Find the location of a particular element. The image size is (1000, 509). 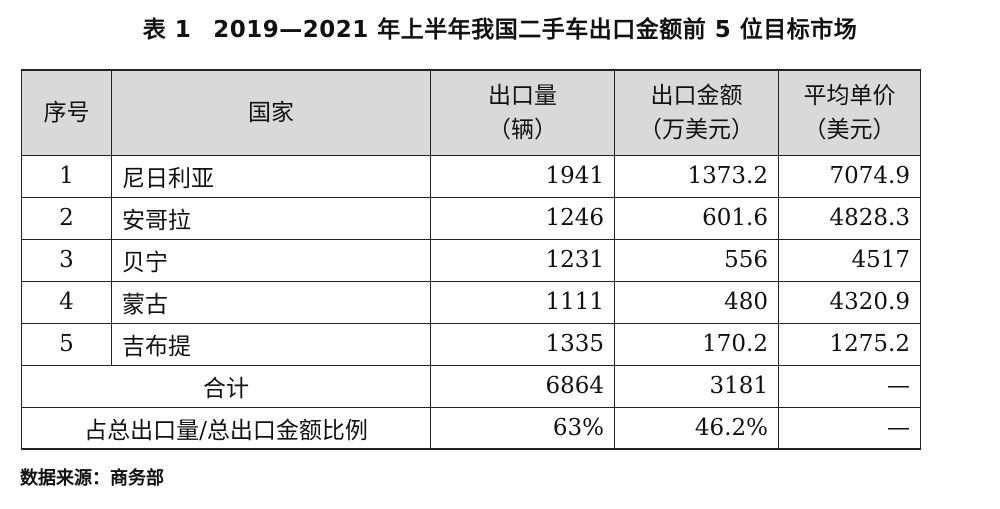

cell-volume: 1111 is located at coordinates (522, 302).